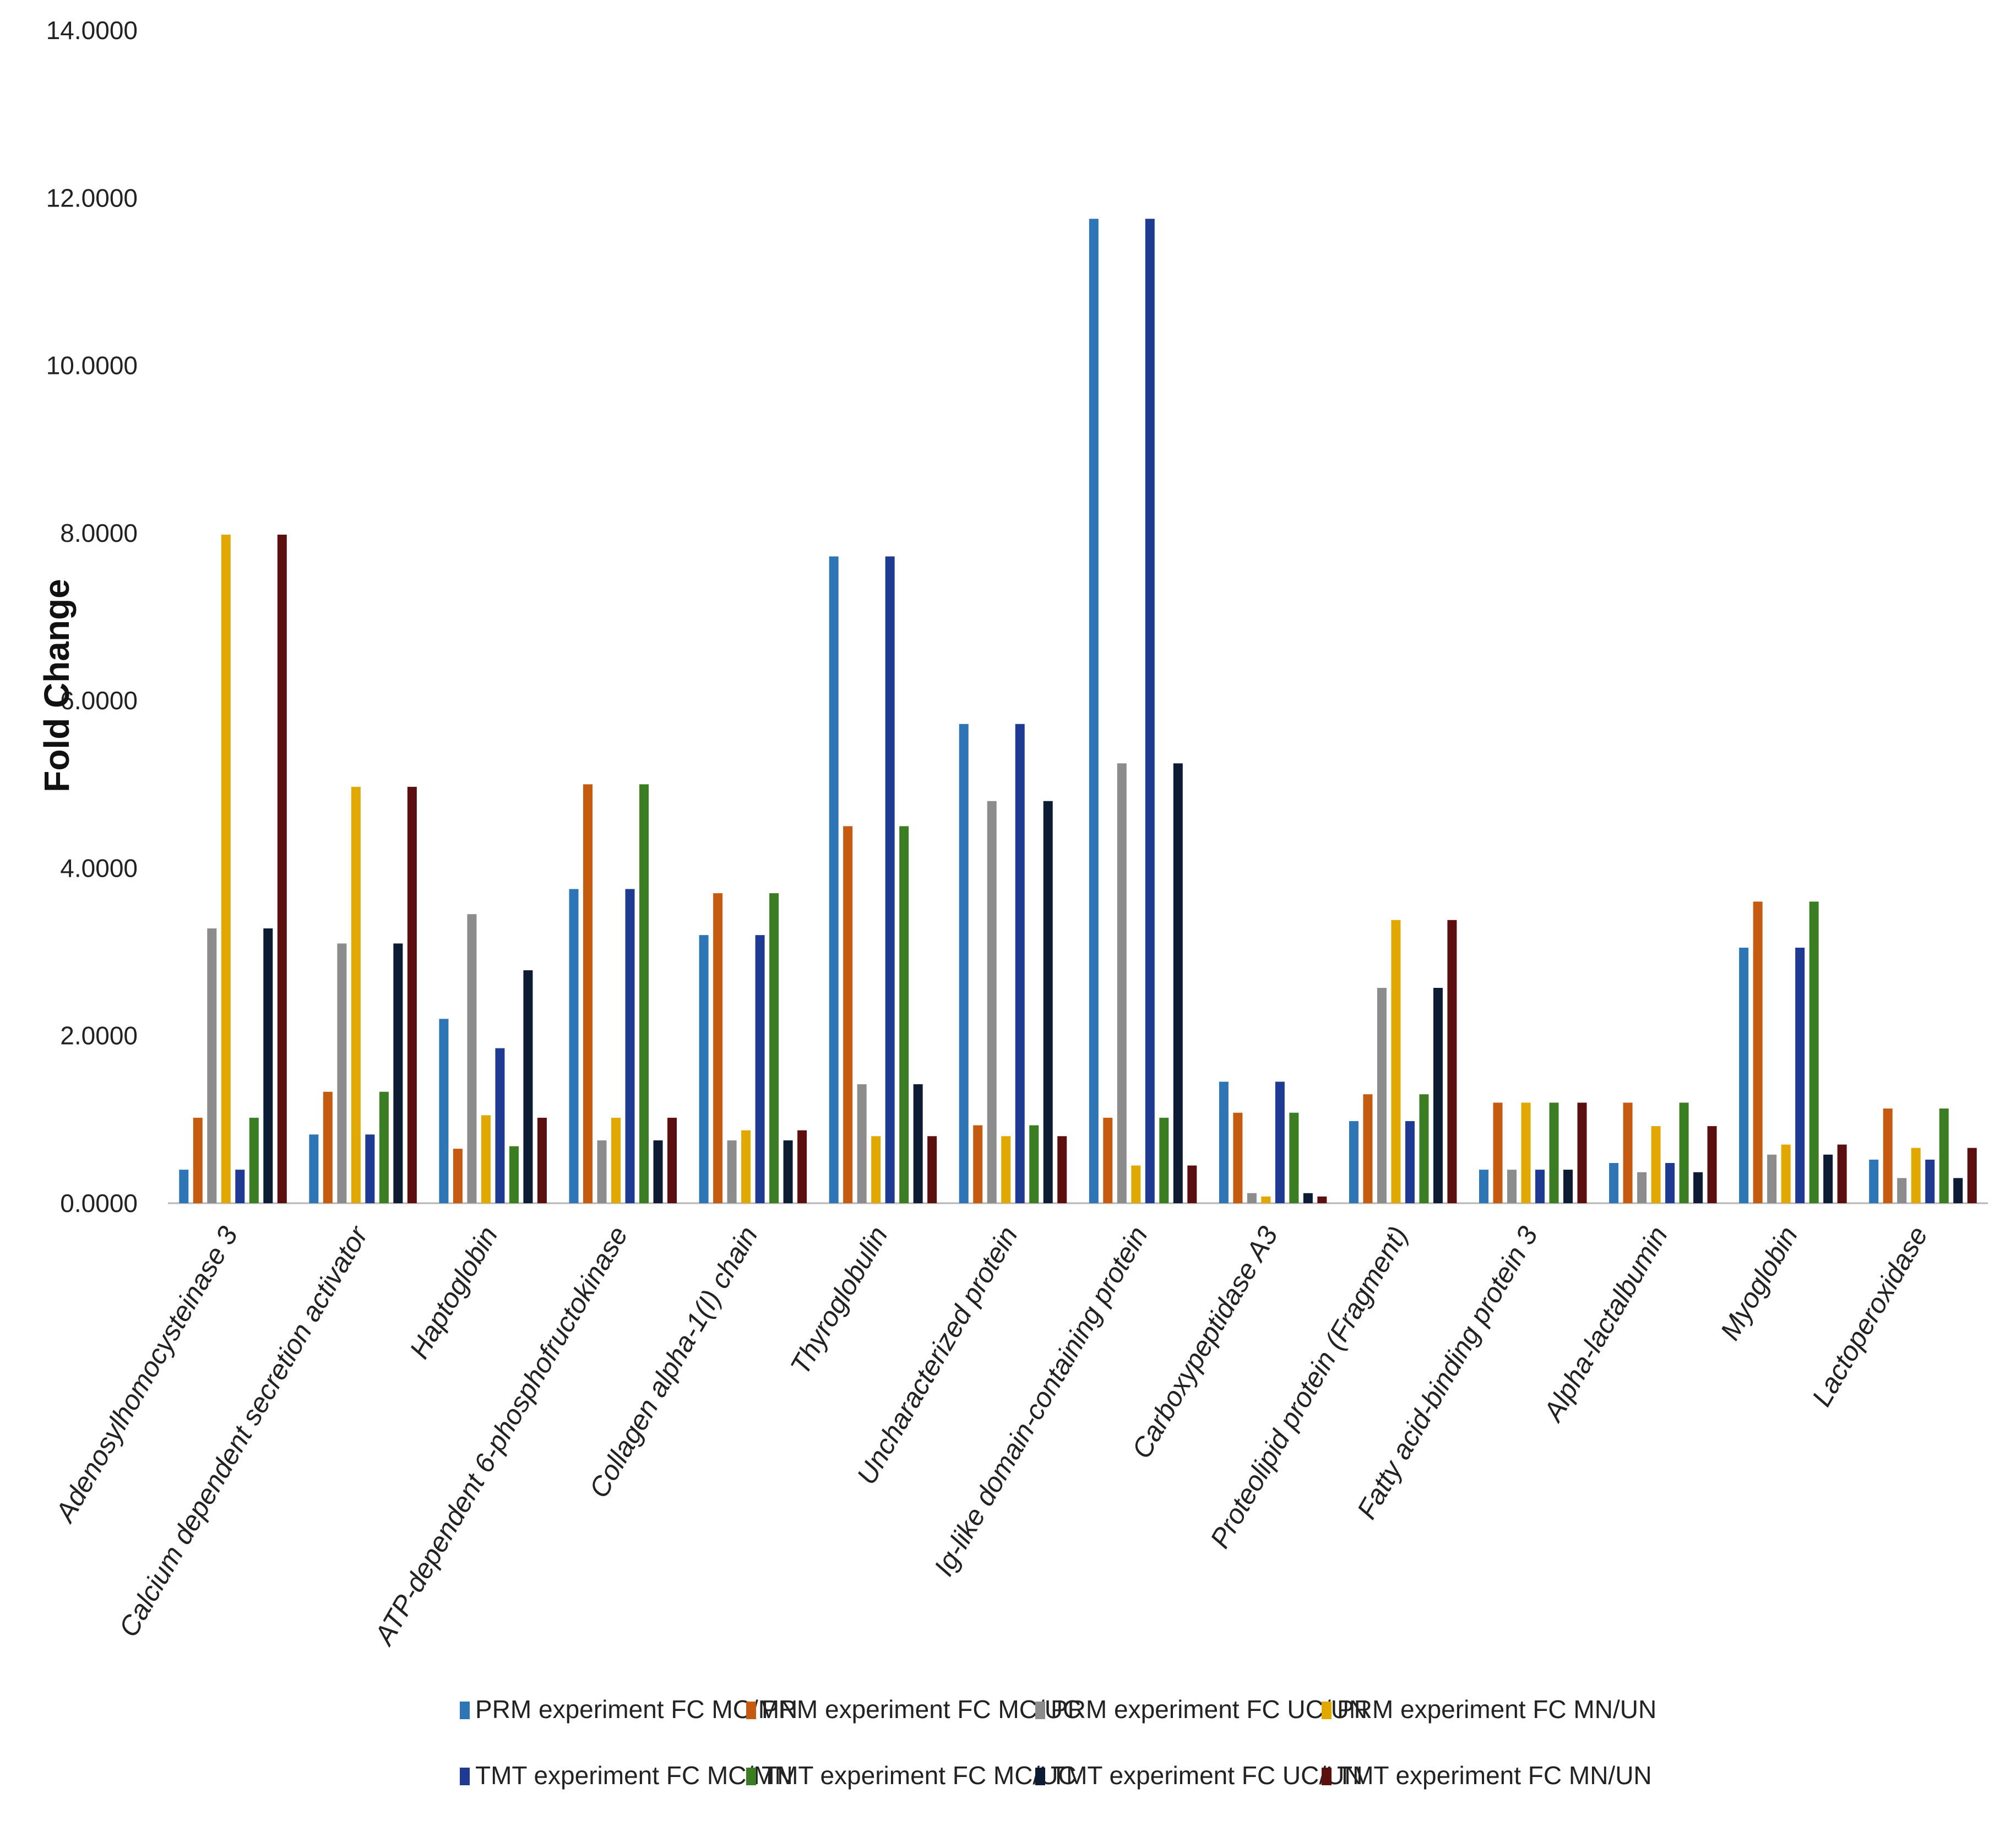 The width and height of the screenshot is (2016, 1826). What do you see at coordinates (92, 31) in the screenshot?
I see `y-tick-label: 14.0000` at bounding box center [92, 31].